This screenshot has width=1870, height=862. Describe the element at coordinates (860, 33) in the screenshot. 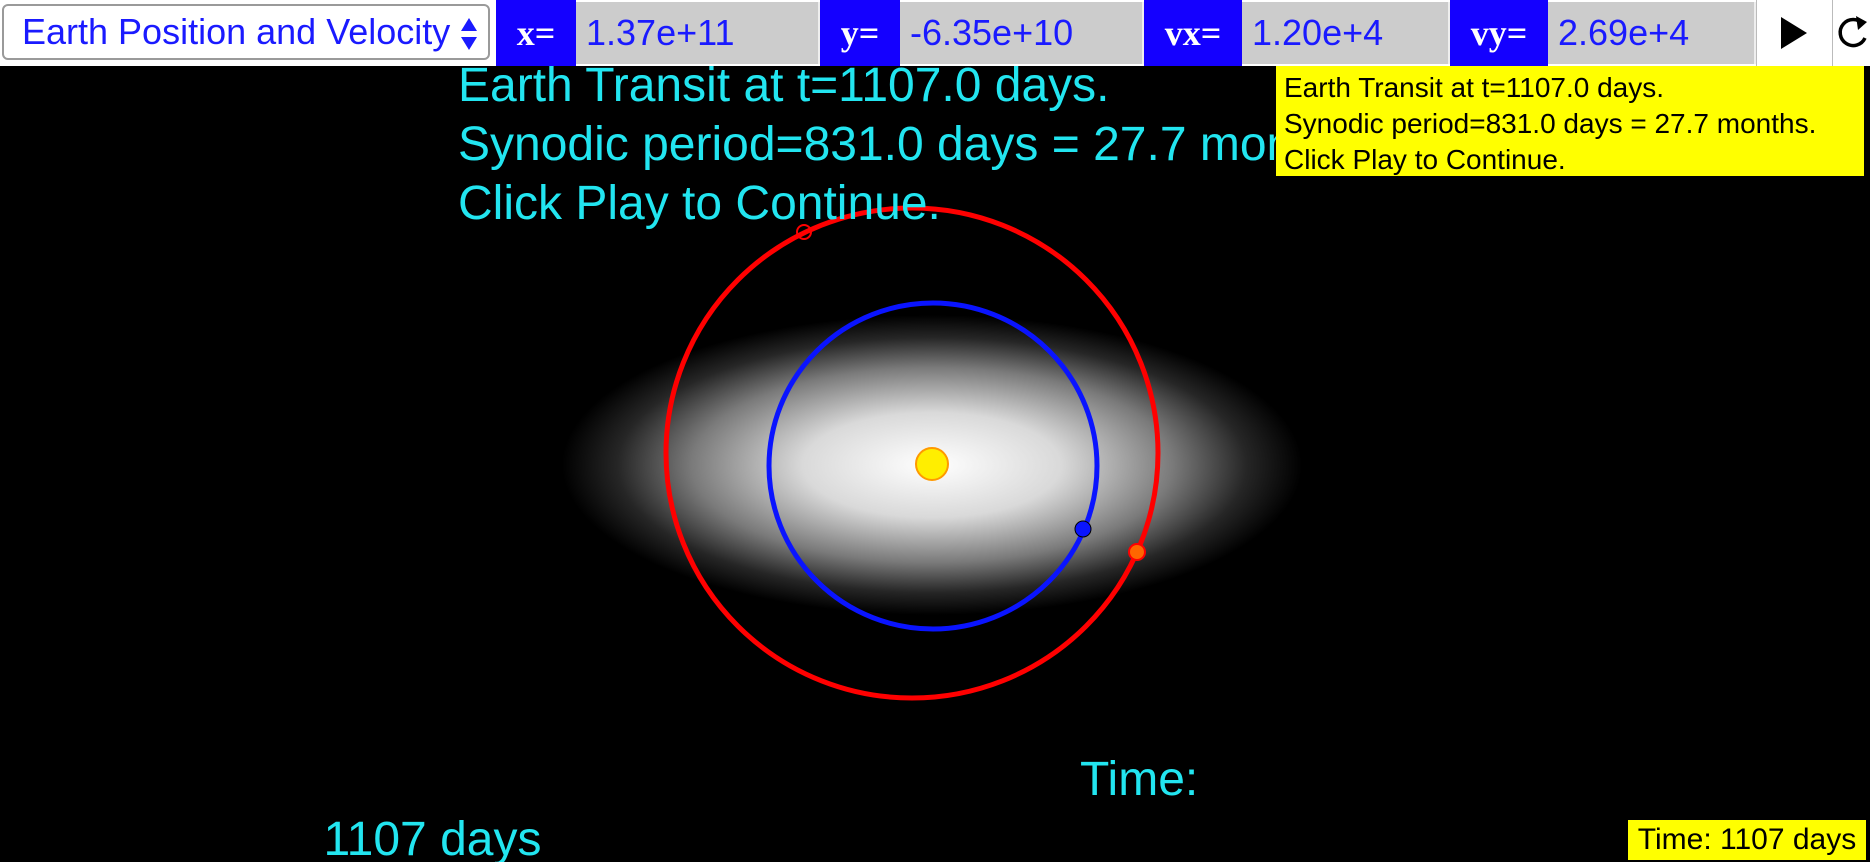

I see `y-label: y=` at that location.